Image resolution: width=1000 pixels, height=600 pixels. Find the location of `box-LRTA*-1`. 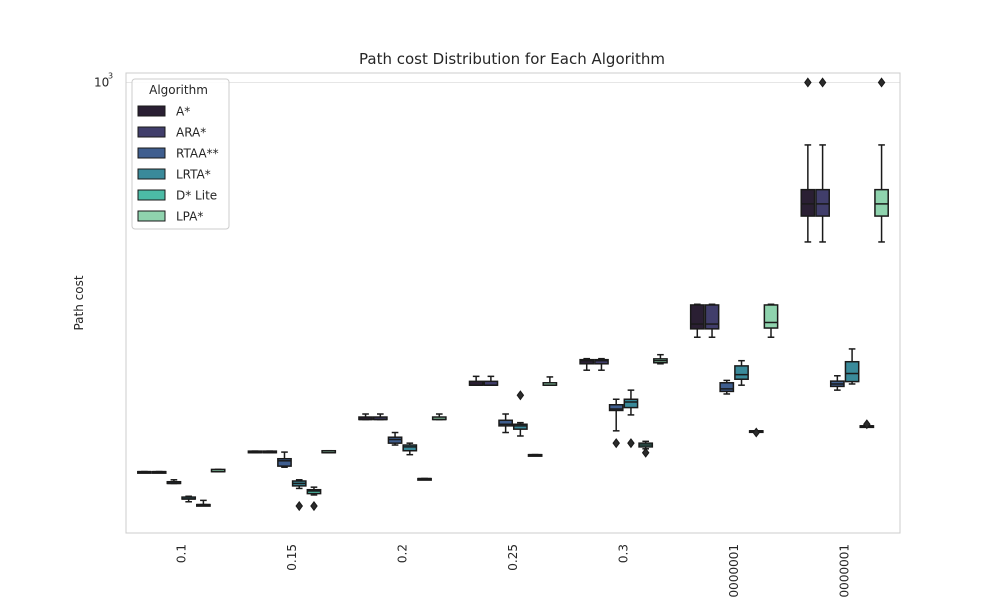

box-LRTA*-1 is located at coordinates (299, 495).